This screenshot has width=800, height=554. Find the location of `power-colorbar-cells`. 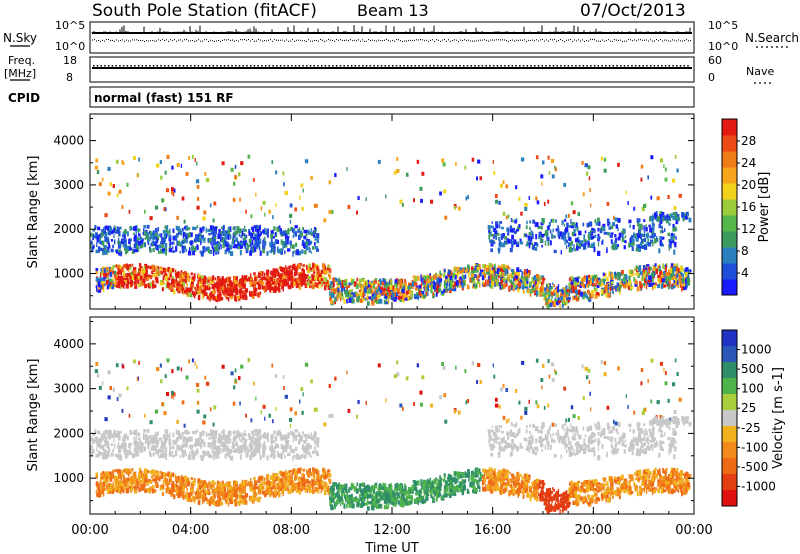

power-colorbar-cells is located at coordinates (729, 207).